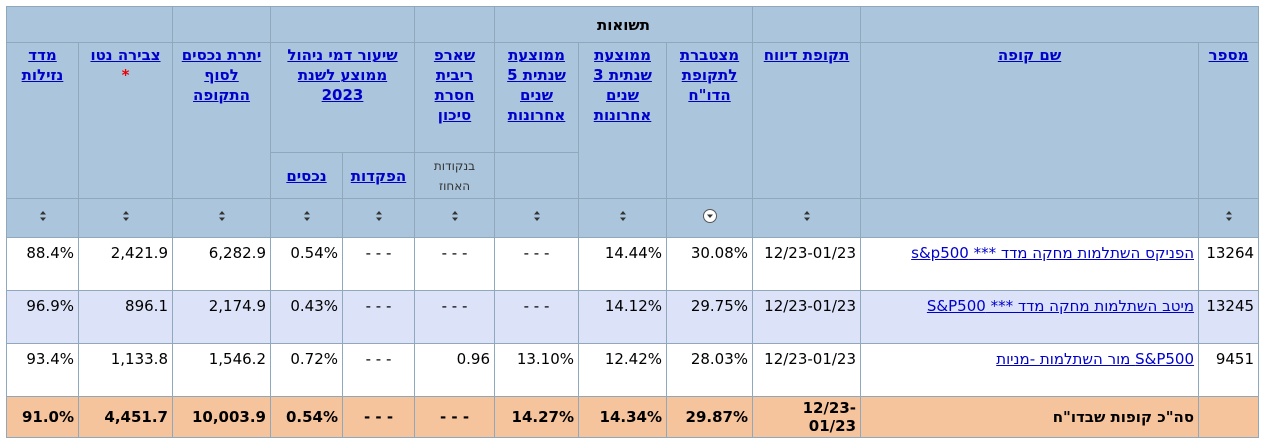 Image resolution: width=1266 pixels, height=438 pixels. What do you see at coordinates (221, 75) in the screenshot?
I see `header-link: יתרת נכסים לסוף התקופה` at bounding box center [221, 75].